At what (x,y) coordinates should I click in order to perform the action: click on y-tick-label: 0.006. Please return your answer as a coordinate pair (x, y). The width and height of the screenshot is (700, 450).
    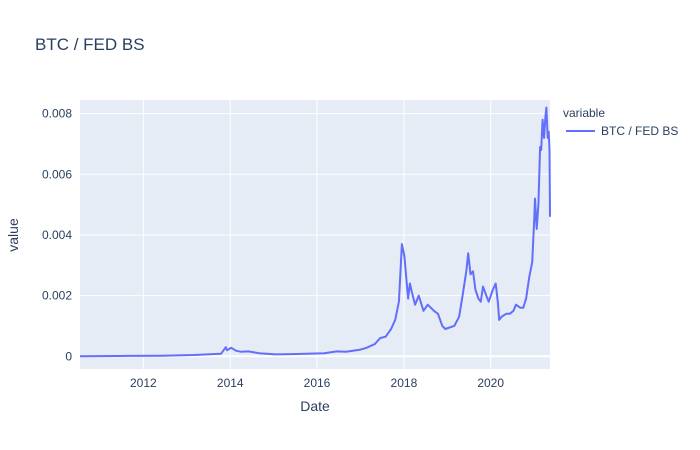
    Looking at the image, I should click on (57, 174).